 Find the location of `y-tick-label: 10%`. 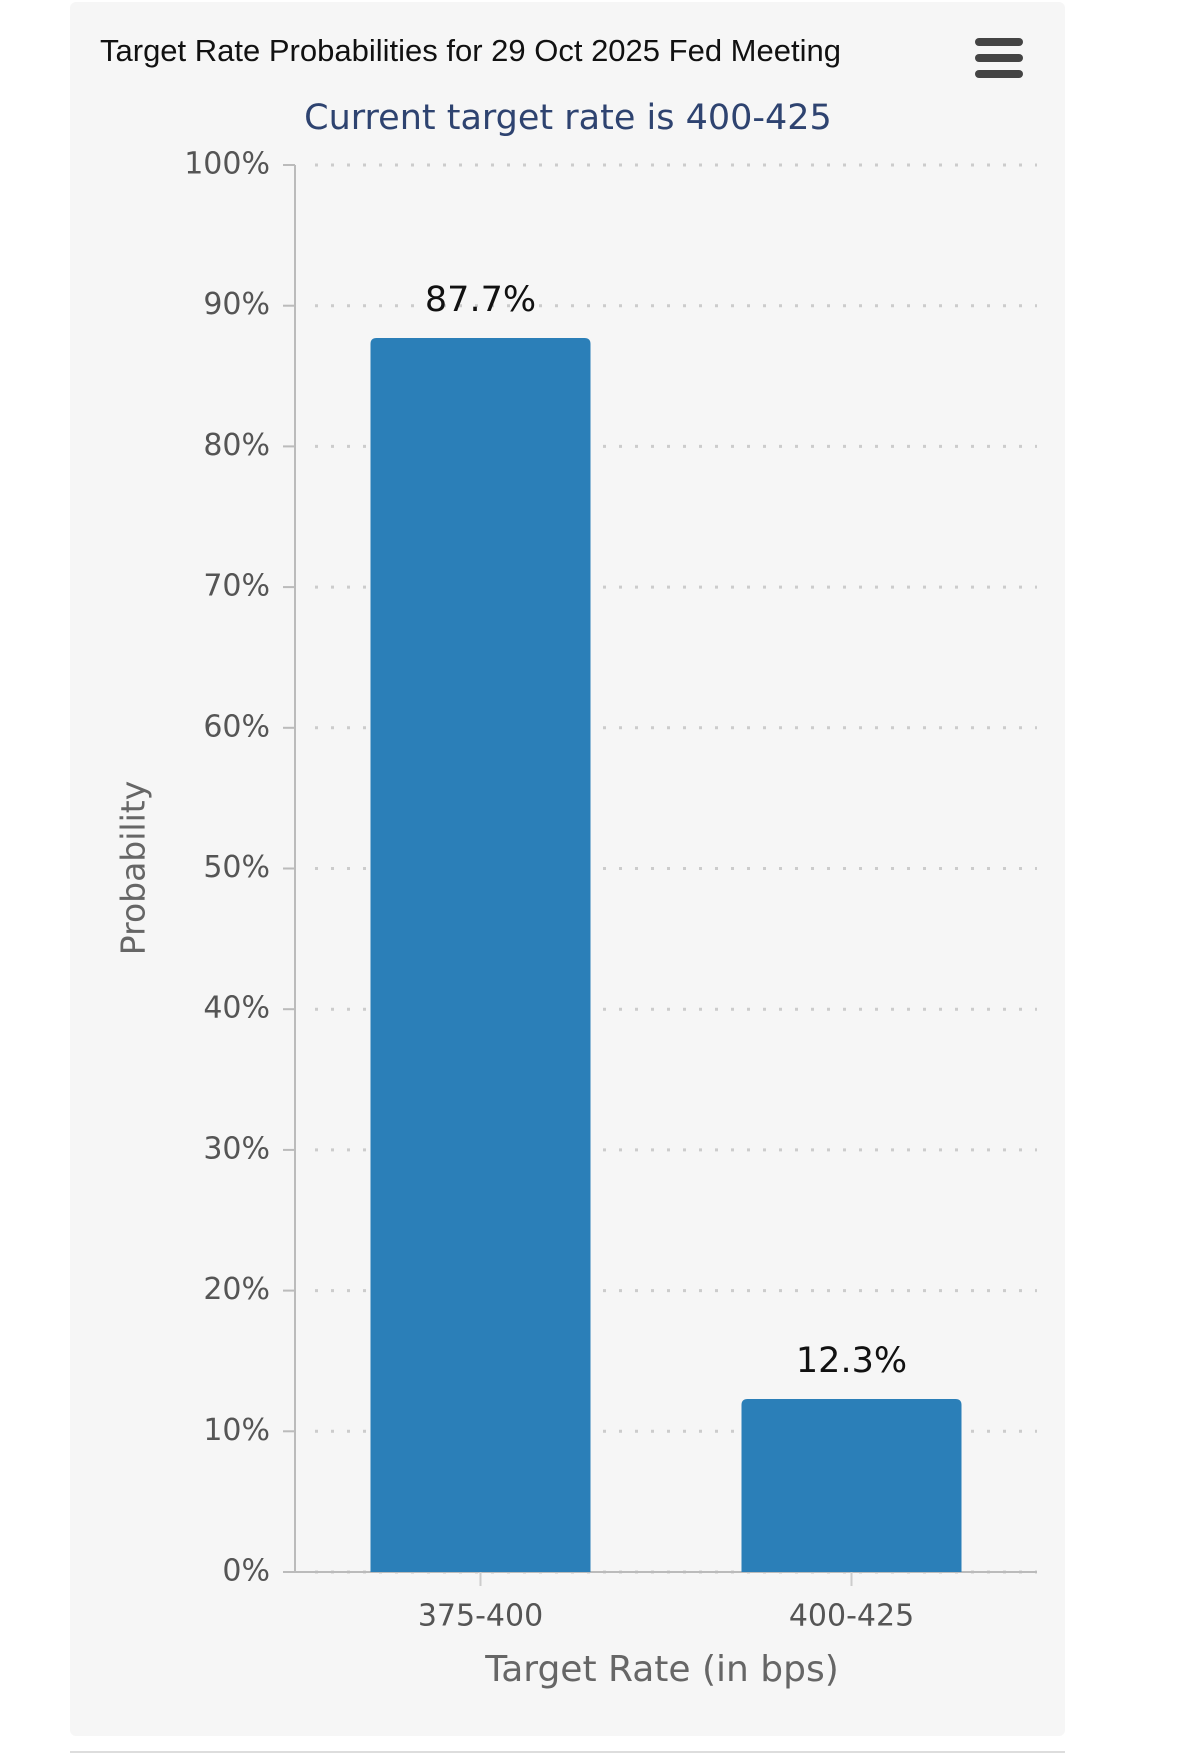

y-tick-label: 10% is located at coordinates (236, 1430).